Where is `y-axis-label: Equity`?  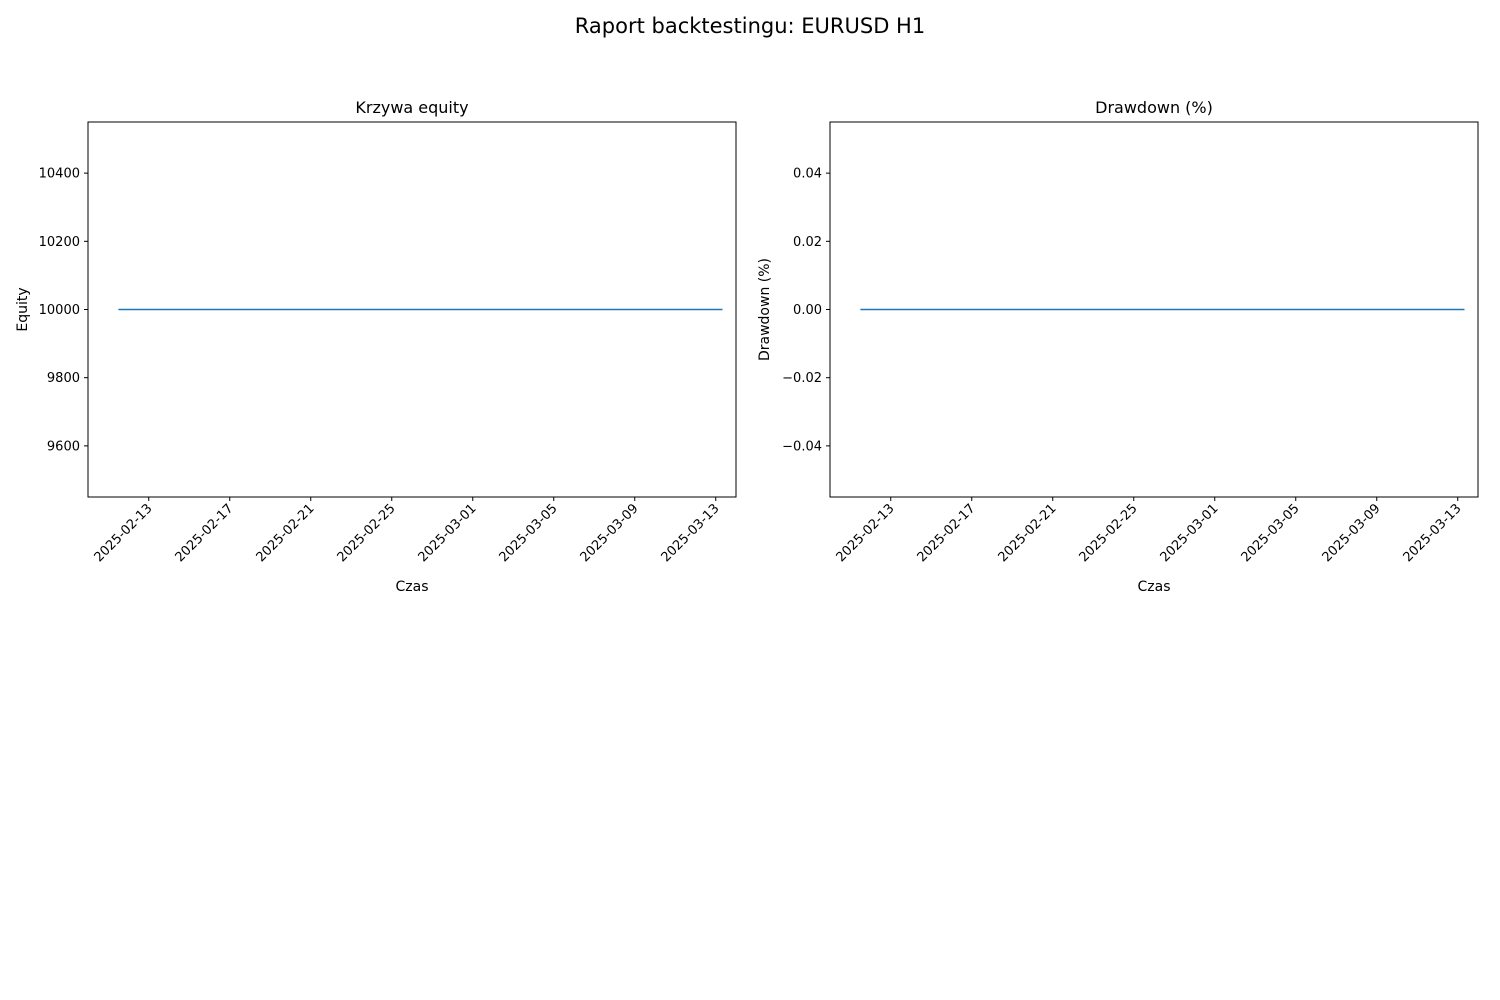 y-axis-label: Equity is located at coordinates (23, 309).